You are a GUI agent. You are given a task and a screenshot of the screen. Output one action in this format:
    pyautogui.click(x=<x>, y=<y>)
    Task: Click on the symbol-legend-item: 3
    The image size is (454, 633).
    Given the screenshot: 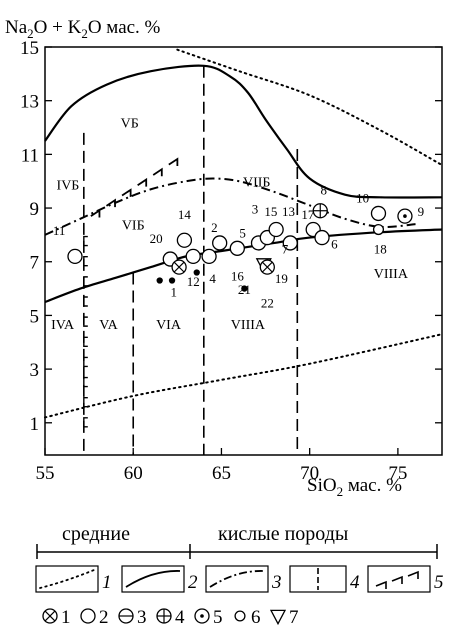 What is the action you would take?
    pyautogui.click(x=132, y=617)
    